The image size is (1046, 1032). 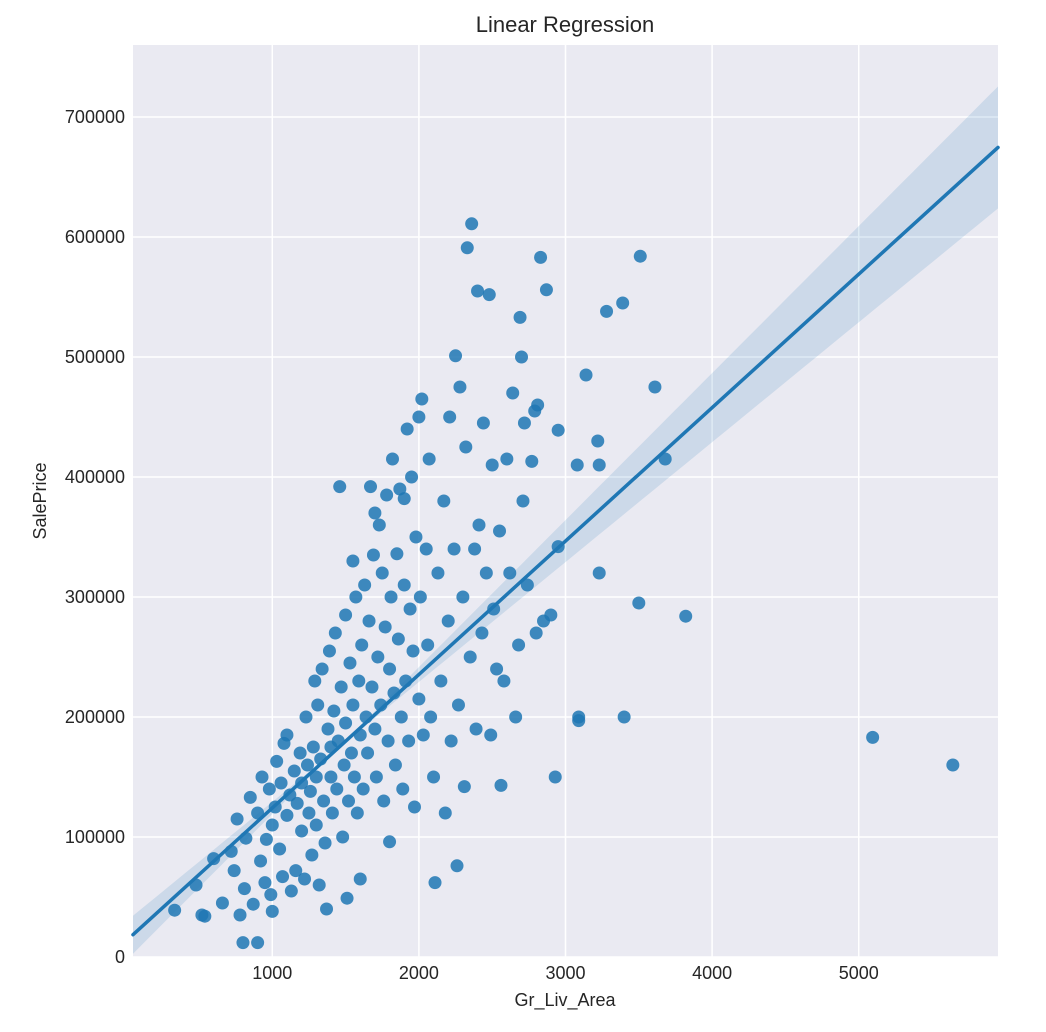 I want to click on y-tick-label: 300000, so click(x=95, y=597).